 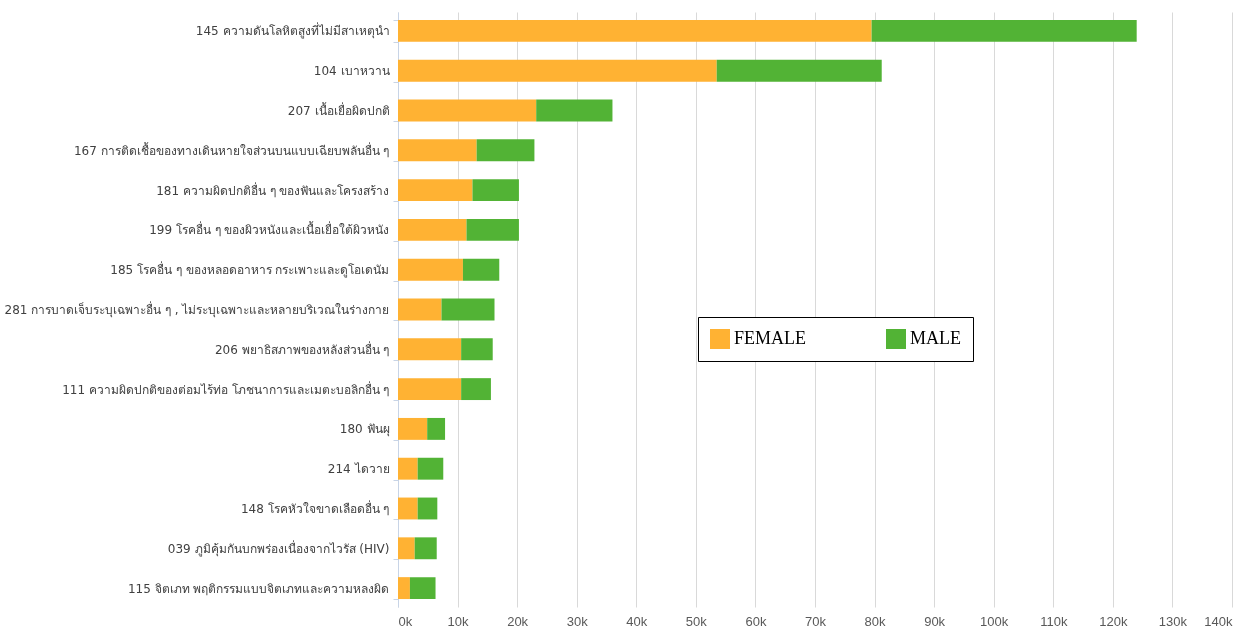 What do you see at coordinates (875, 621) in the screenshot?
I see `x-tick-label: 80k` at bounding box center [875, 621].